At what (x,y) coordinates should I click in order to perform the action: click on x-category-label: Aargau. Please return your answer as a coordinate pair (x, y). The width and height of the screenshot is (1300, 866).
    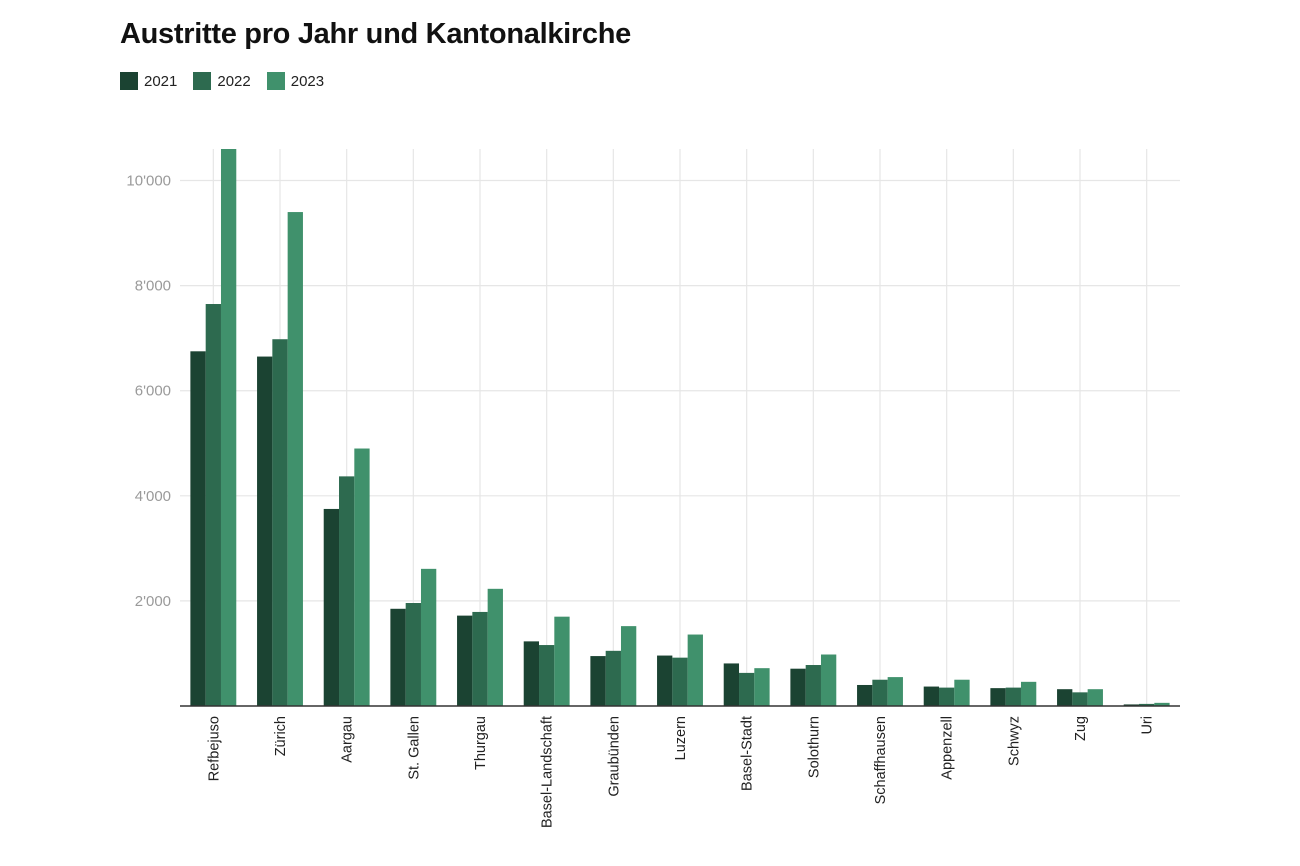
    Looking at the image, I should click on (348, 739).